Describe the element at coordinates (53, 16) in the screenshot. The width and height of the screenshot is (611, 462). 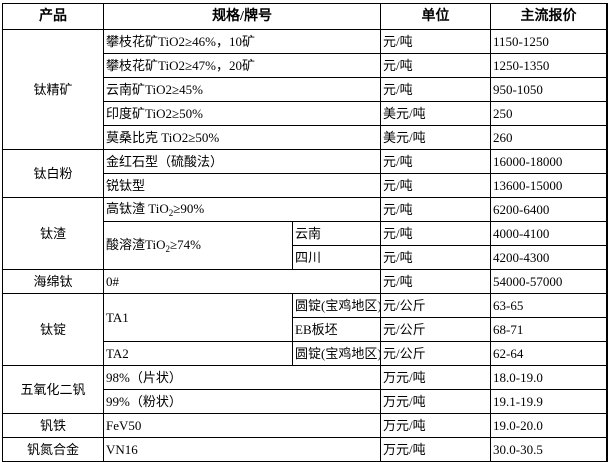
I see `header-product: 产品` at that location.